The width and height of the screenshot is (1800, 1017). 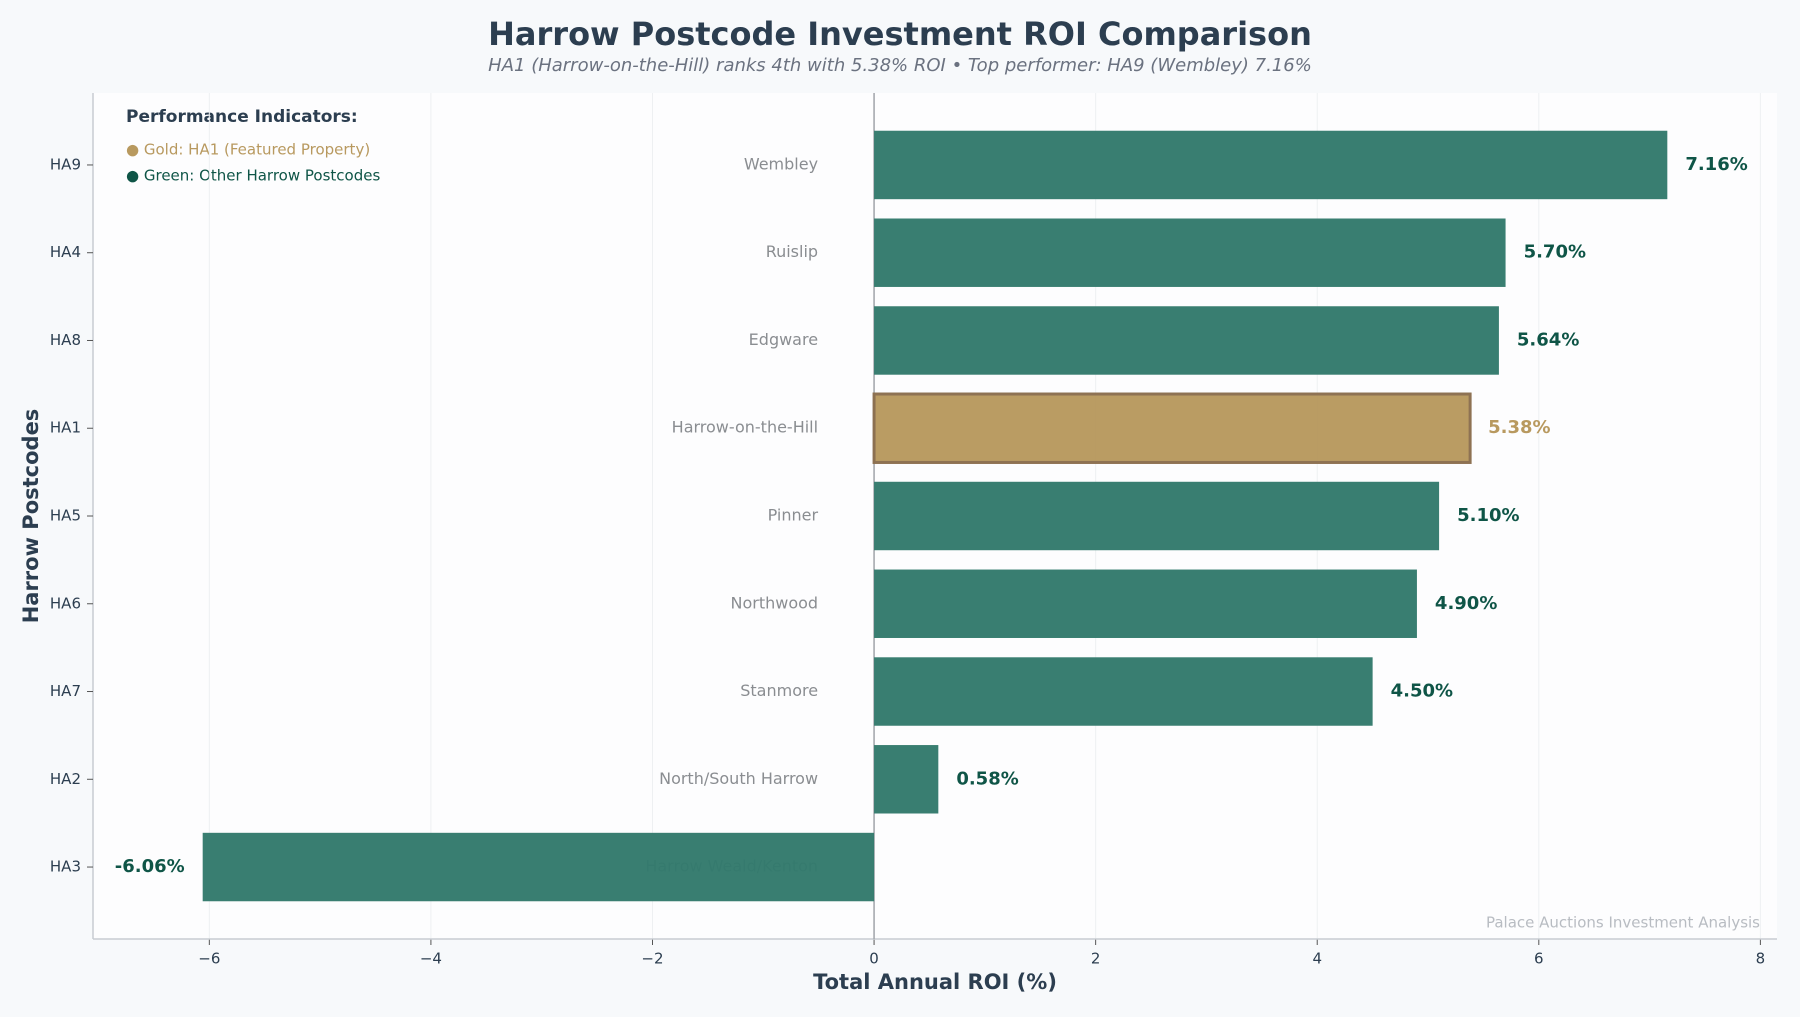 What do you see at coordinates (248, 150) in the screenshot?
I see `legend-item: ● Gold: HA1 (Featured Property)` at bounding box center [248, 150].